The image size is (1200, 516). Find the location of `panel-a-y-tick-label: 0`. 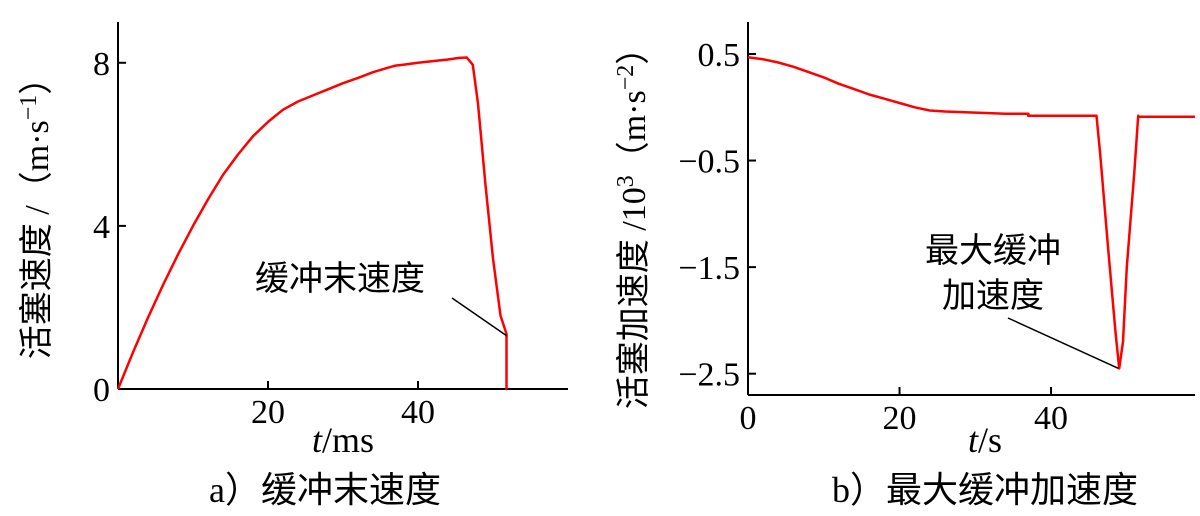

panel-a-y-tick-label: 0 is located at coordinates (101, 390).